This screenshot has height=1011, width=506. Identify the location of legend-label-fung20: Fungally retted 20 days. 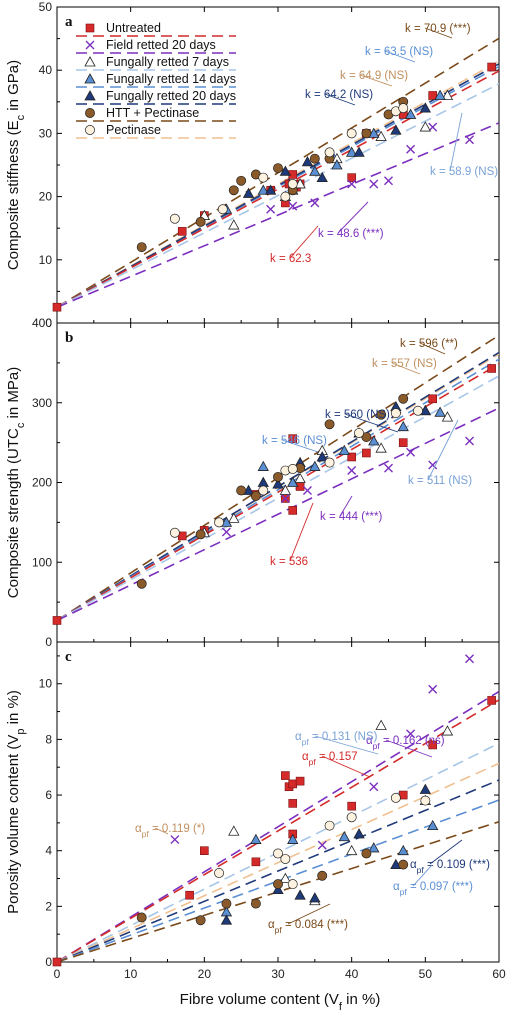
(171, 96).